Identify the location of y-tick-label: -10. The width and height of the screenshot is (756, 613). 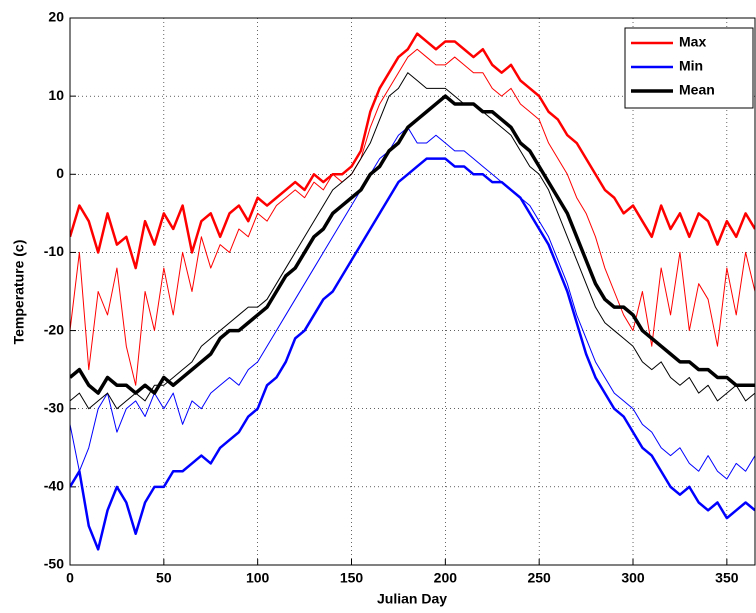
(54, 251).